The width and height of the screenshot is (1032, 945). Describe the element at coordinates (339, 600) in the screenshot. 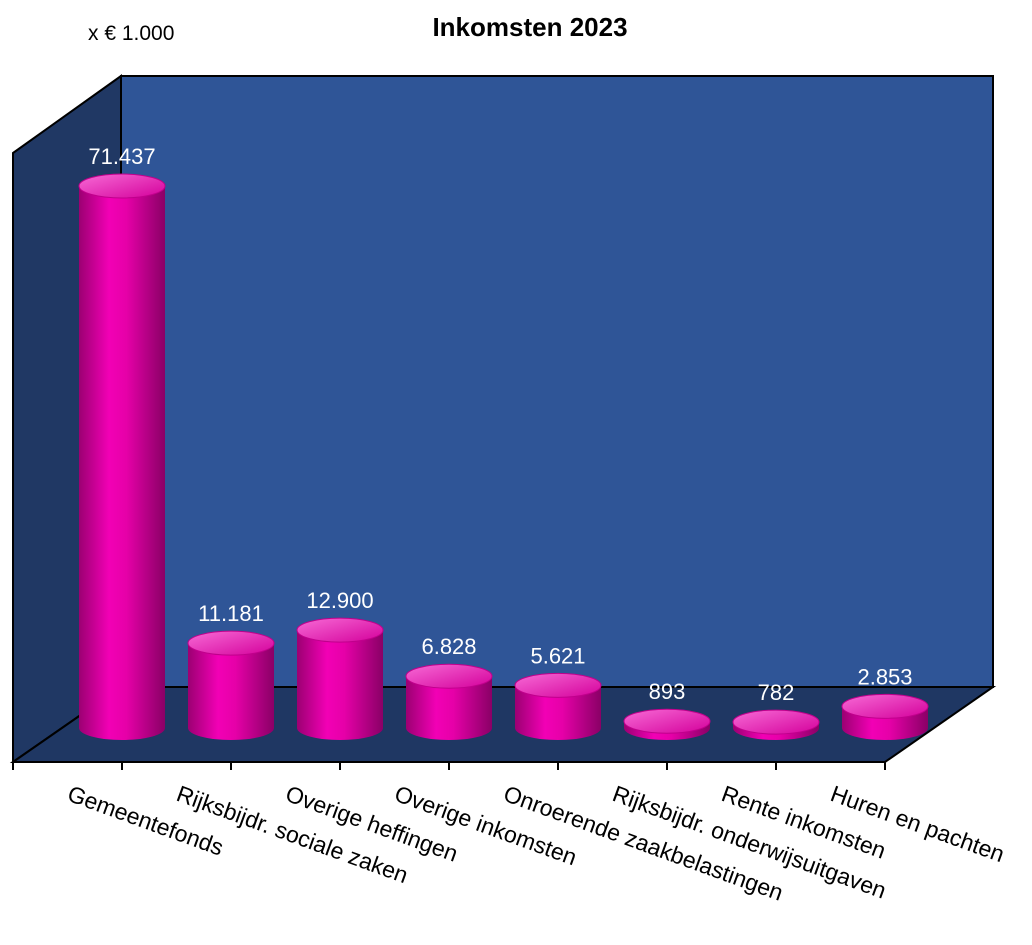

I see `data-label: 12.900` at that location.